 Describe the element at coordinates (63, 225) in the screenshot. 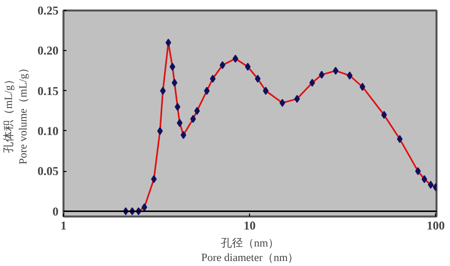

I see `x-tick-label: 1` at that location.